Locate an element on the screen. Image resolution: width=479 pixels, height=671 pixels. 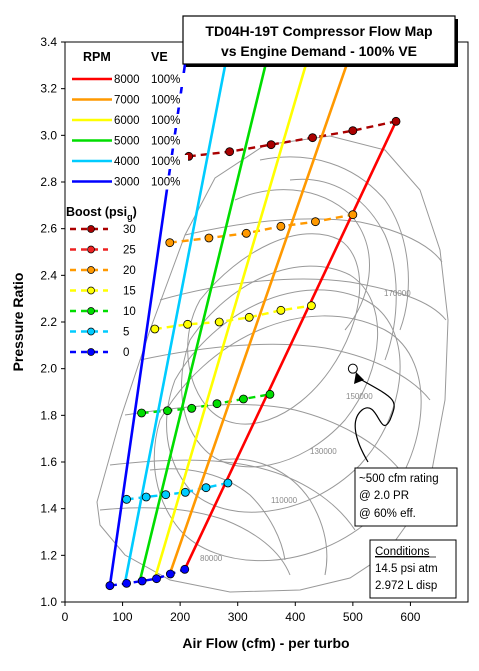
conditions-line-2: 2.972 L disp is located at coordinates (406, 586).